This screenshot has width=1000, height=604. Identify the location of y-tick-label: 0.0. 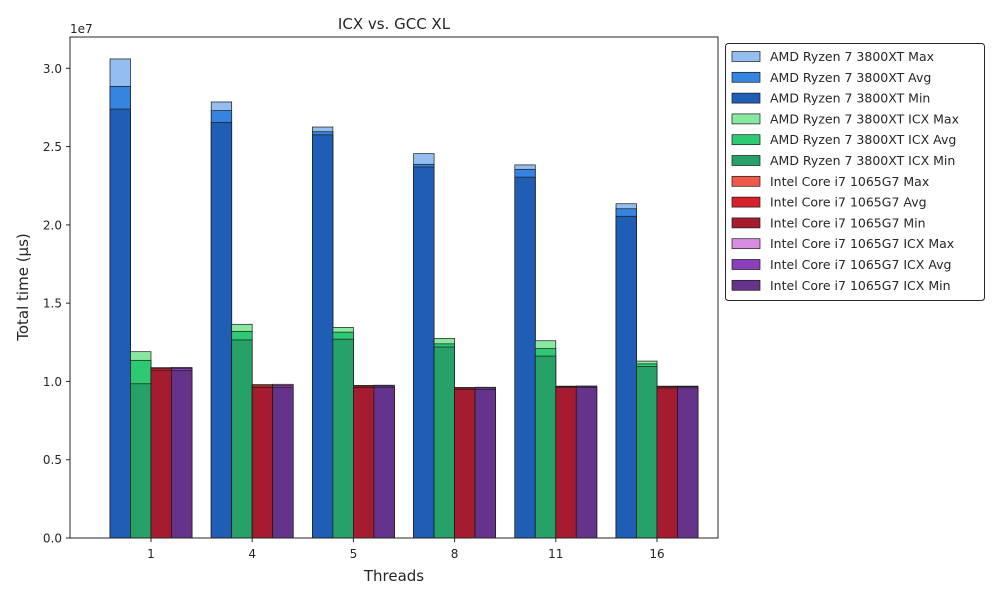
(52, 539).